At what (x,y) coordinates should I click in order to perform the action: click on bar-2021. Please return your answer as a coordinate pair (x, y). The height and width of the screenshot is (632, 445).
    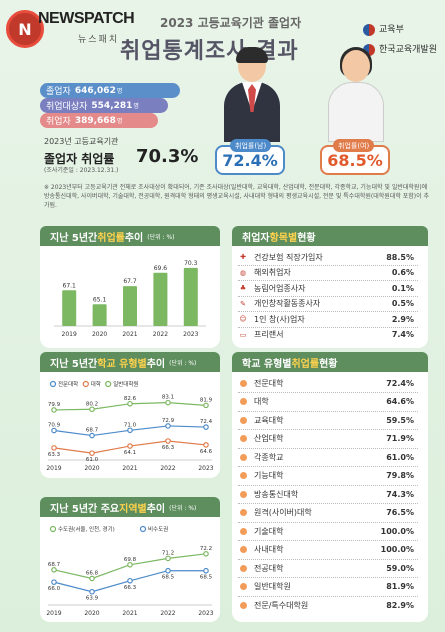
    Looking at the image, I should click on (130, 306).